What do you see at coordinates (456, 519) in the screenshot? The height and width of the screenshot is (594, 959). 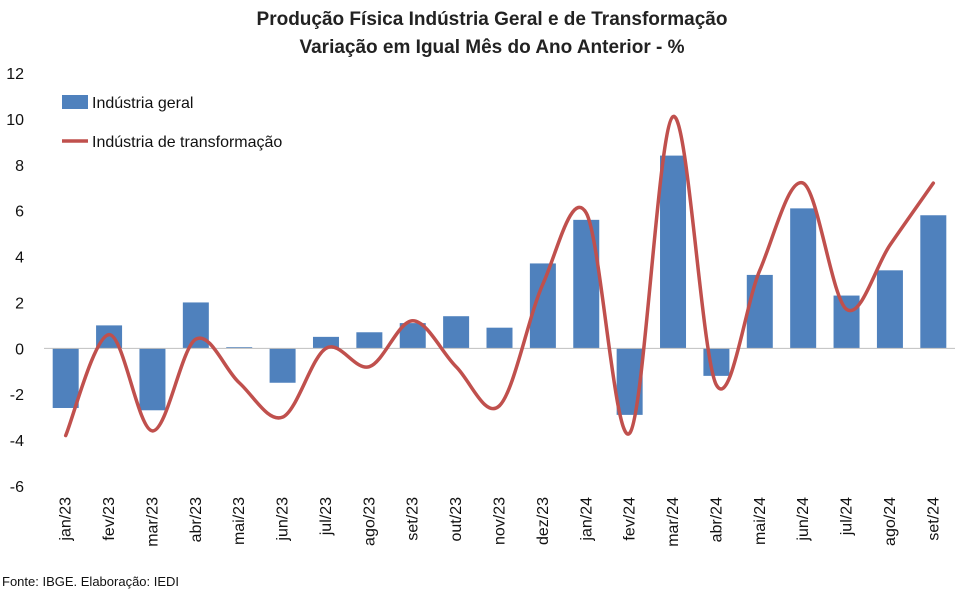 I see `x-tick-label: out/23` at bounding box center [456, 519].